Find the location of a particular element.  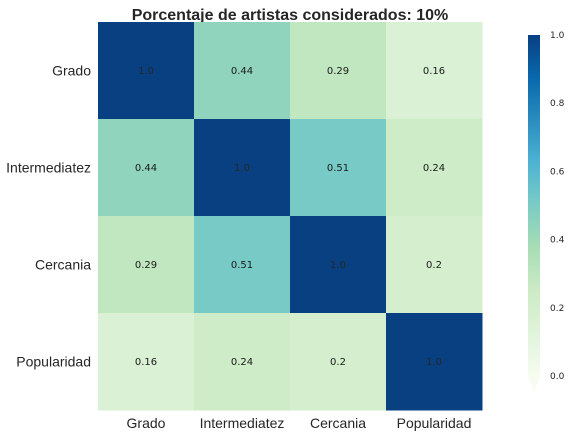

colorbar-tick-label: 0.6 is located at coordinates (557, 172).